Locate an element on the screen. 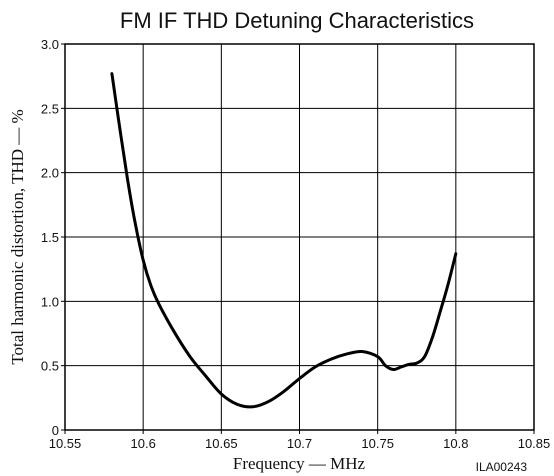  x-tick-label-10_55: 10.55 is located at coordinates (65, 443).